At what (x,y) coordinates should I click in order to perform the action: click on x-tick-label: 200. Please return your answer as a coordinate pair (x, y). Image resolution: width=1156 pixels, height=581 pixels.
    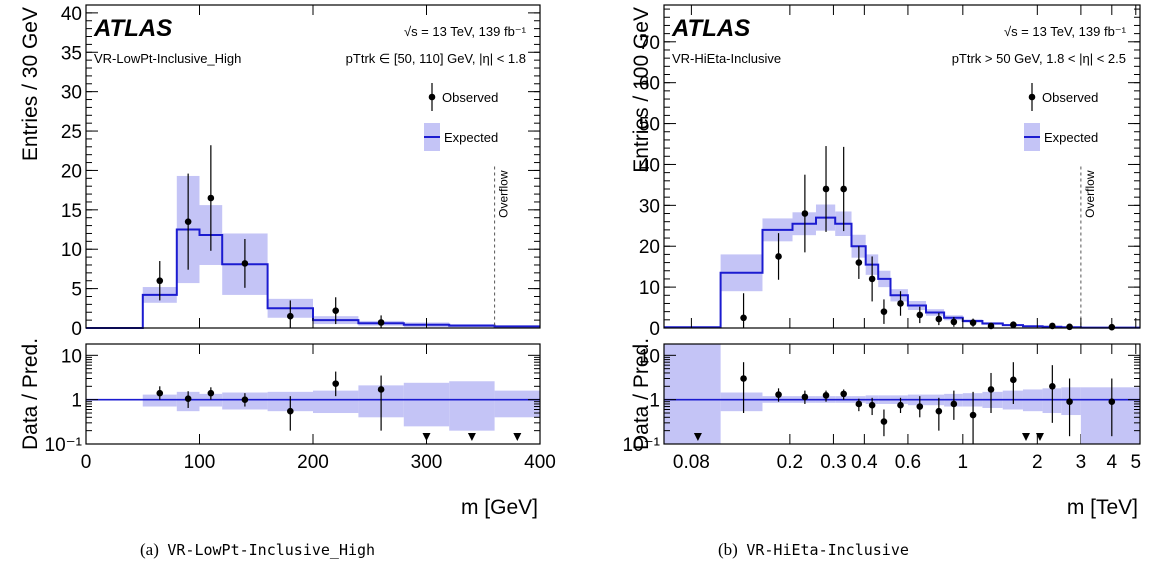
    Looking at the image, I should click on (313, 462).